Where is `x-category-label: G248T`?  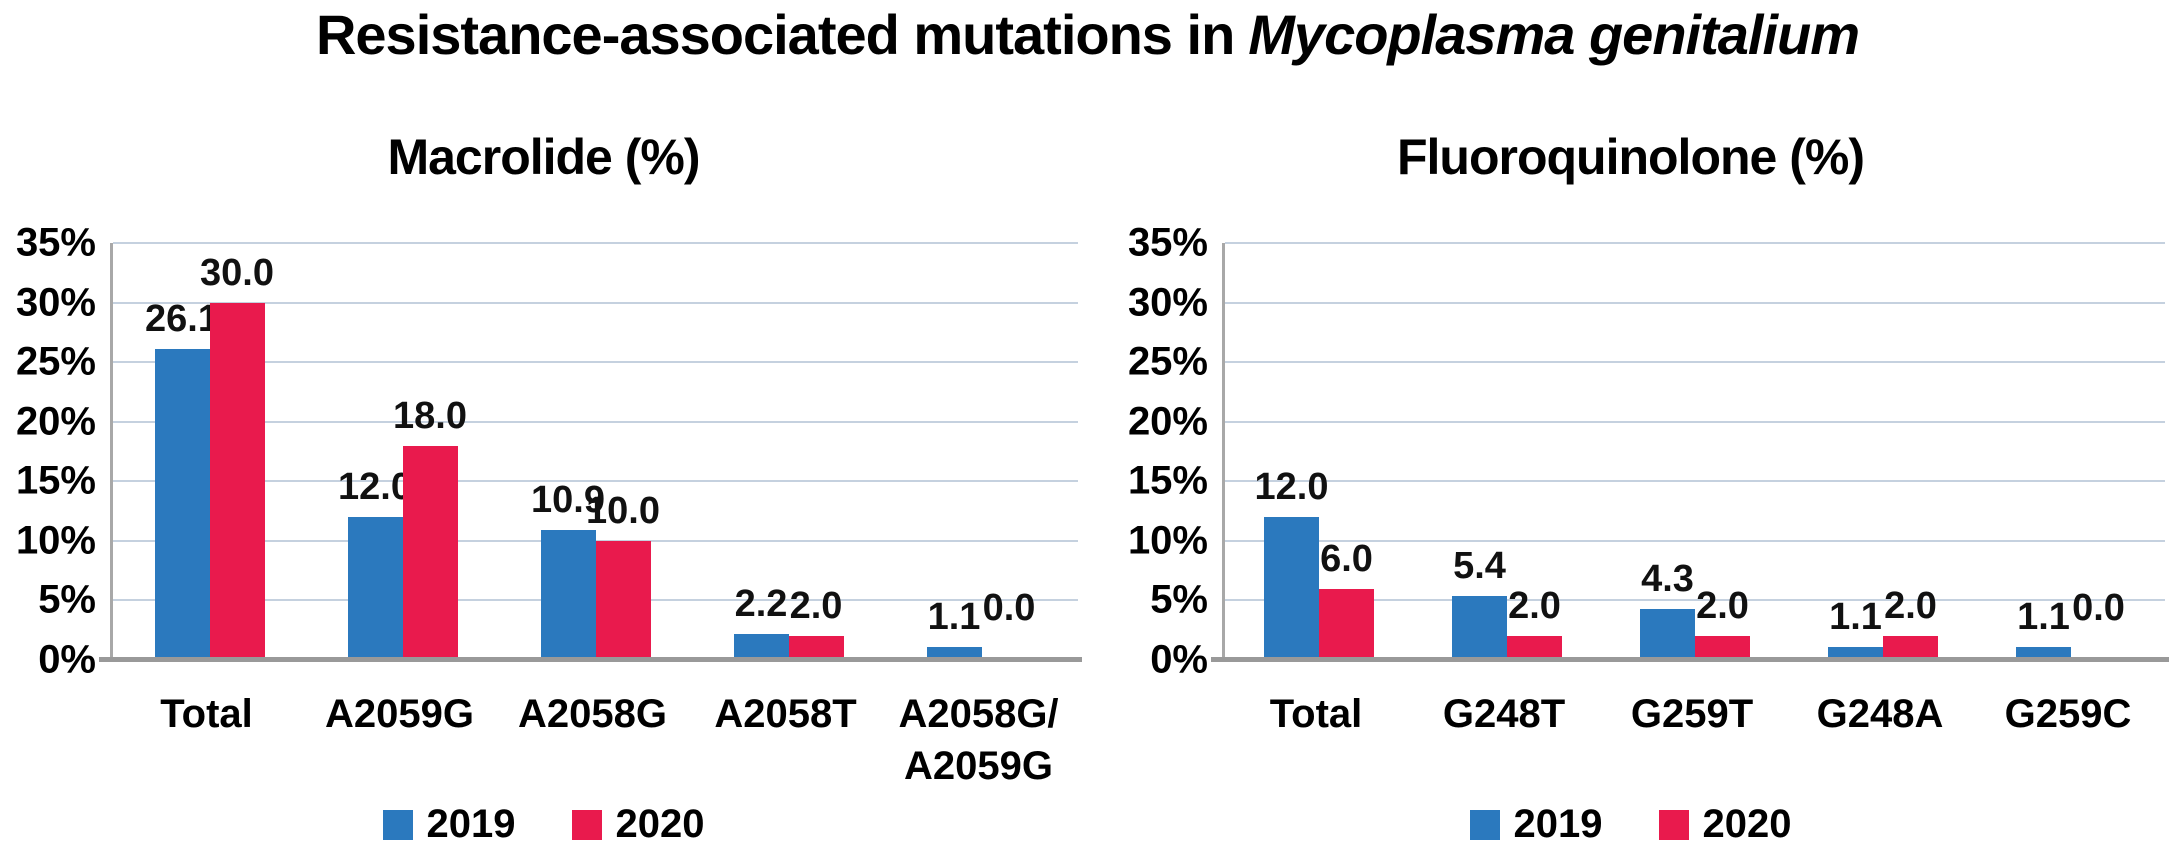
x-category-label: G248T is located at coordinates (1504, 714).